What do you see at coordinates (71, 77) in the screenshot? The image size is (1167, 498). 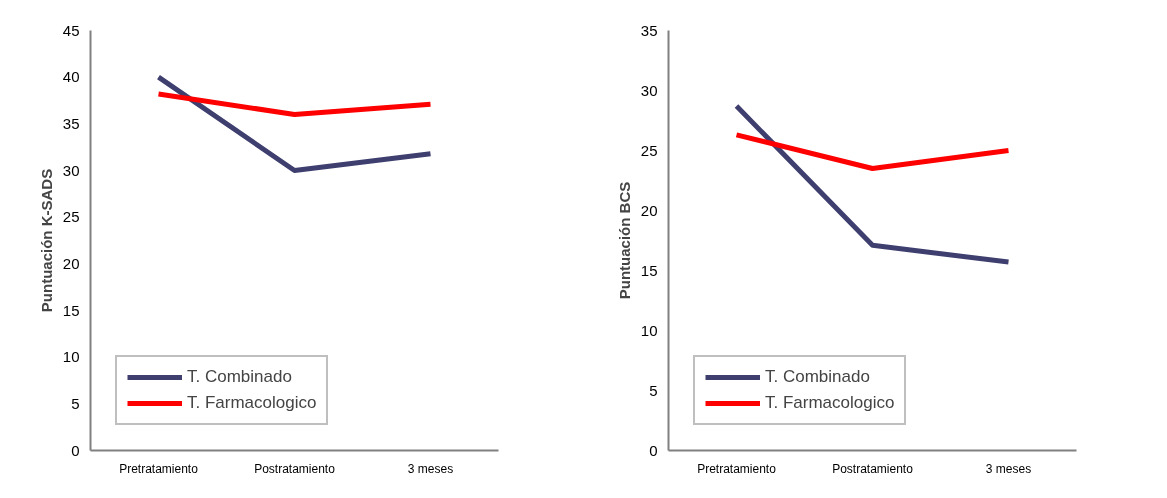 I see `y-tick-label: 40` at bounding box center [71, 77].